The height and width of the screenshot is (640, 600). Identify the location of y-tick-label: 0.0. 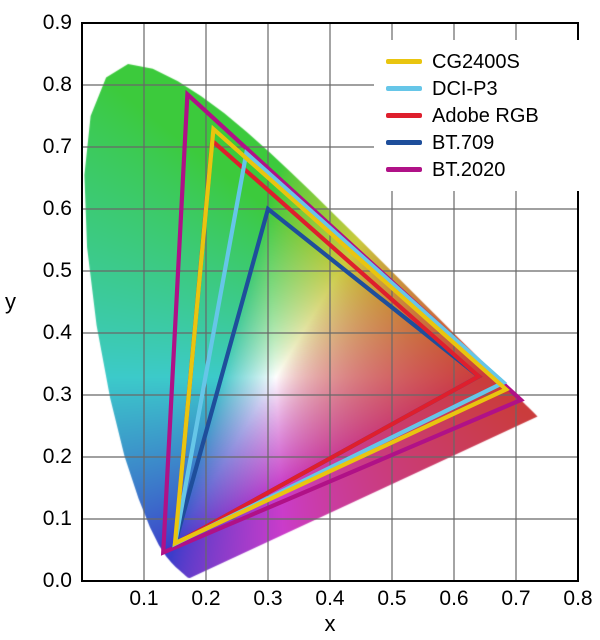
(57, 580).